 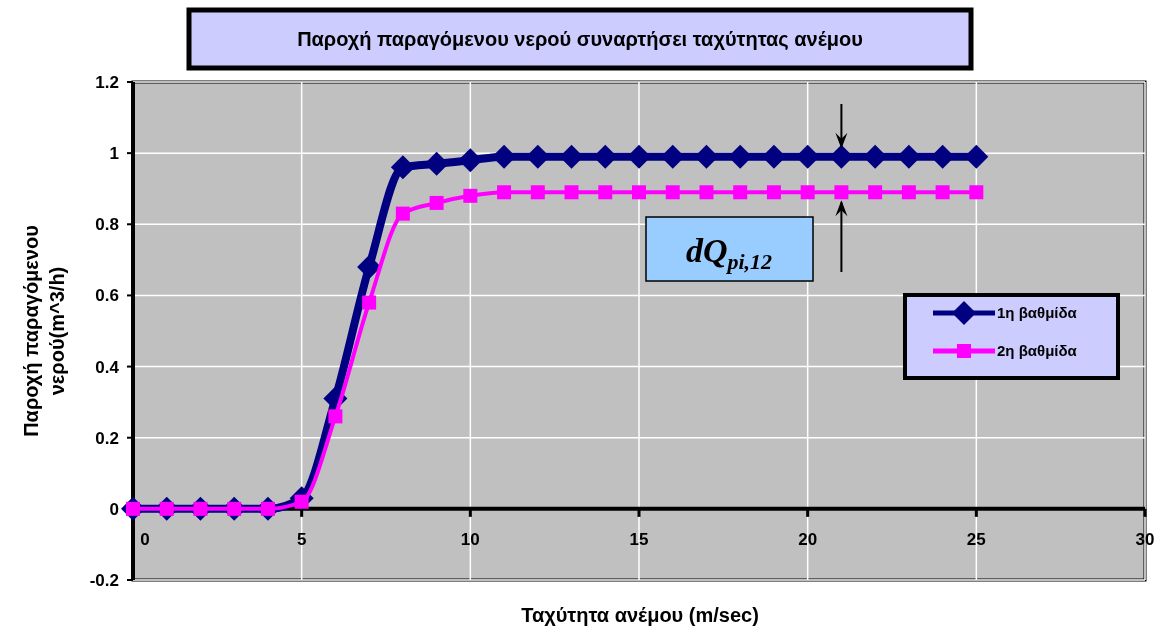 What do you see at coordinates (1145, 539) in the screenshot?
I see `x-tick-label: 30` at bounding box center [1145, 539].